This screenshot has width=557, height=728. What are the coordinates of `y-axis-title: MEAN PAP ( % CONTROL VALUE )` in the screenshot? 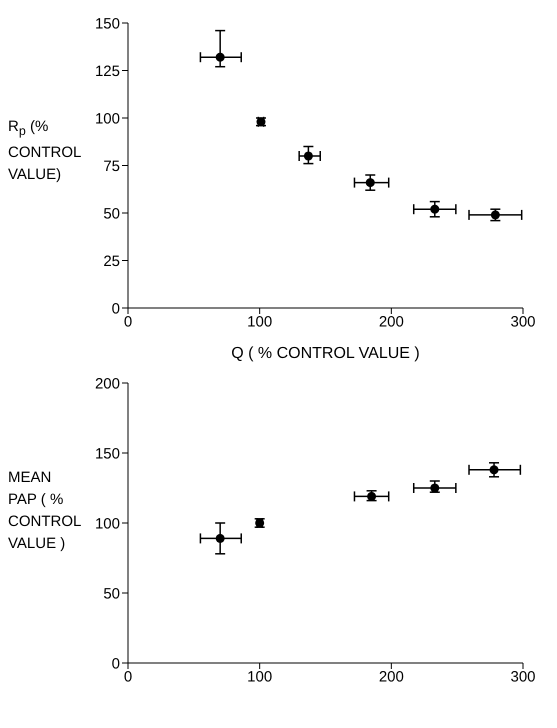 It's located at (45, 511).